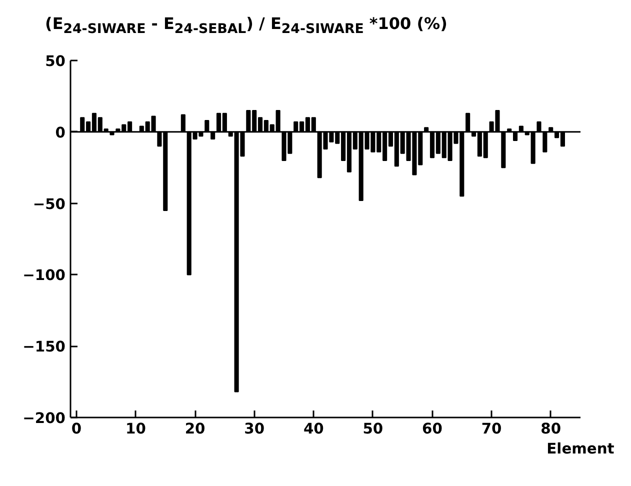 The height and width of the screenshot is (486, 631). I want to click on y-tick-label: −200, so click(44, 418).